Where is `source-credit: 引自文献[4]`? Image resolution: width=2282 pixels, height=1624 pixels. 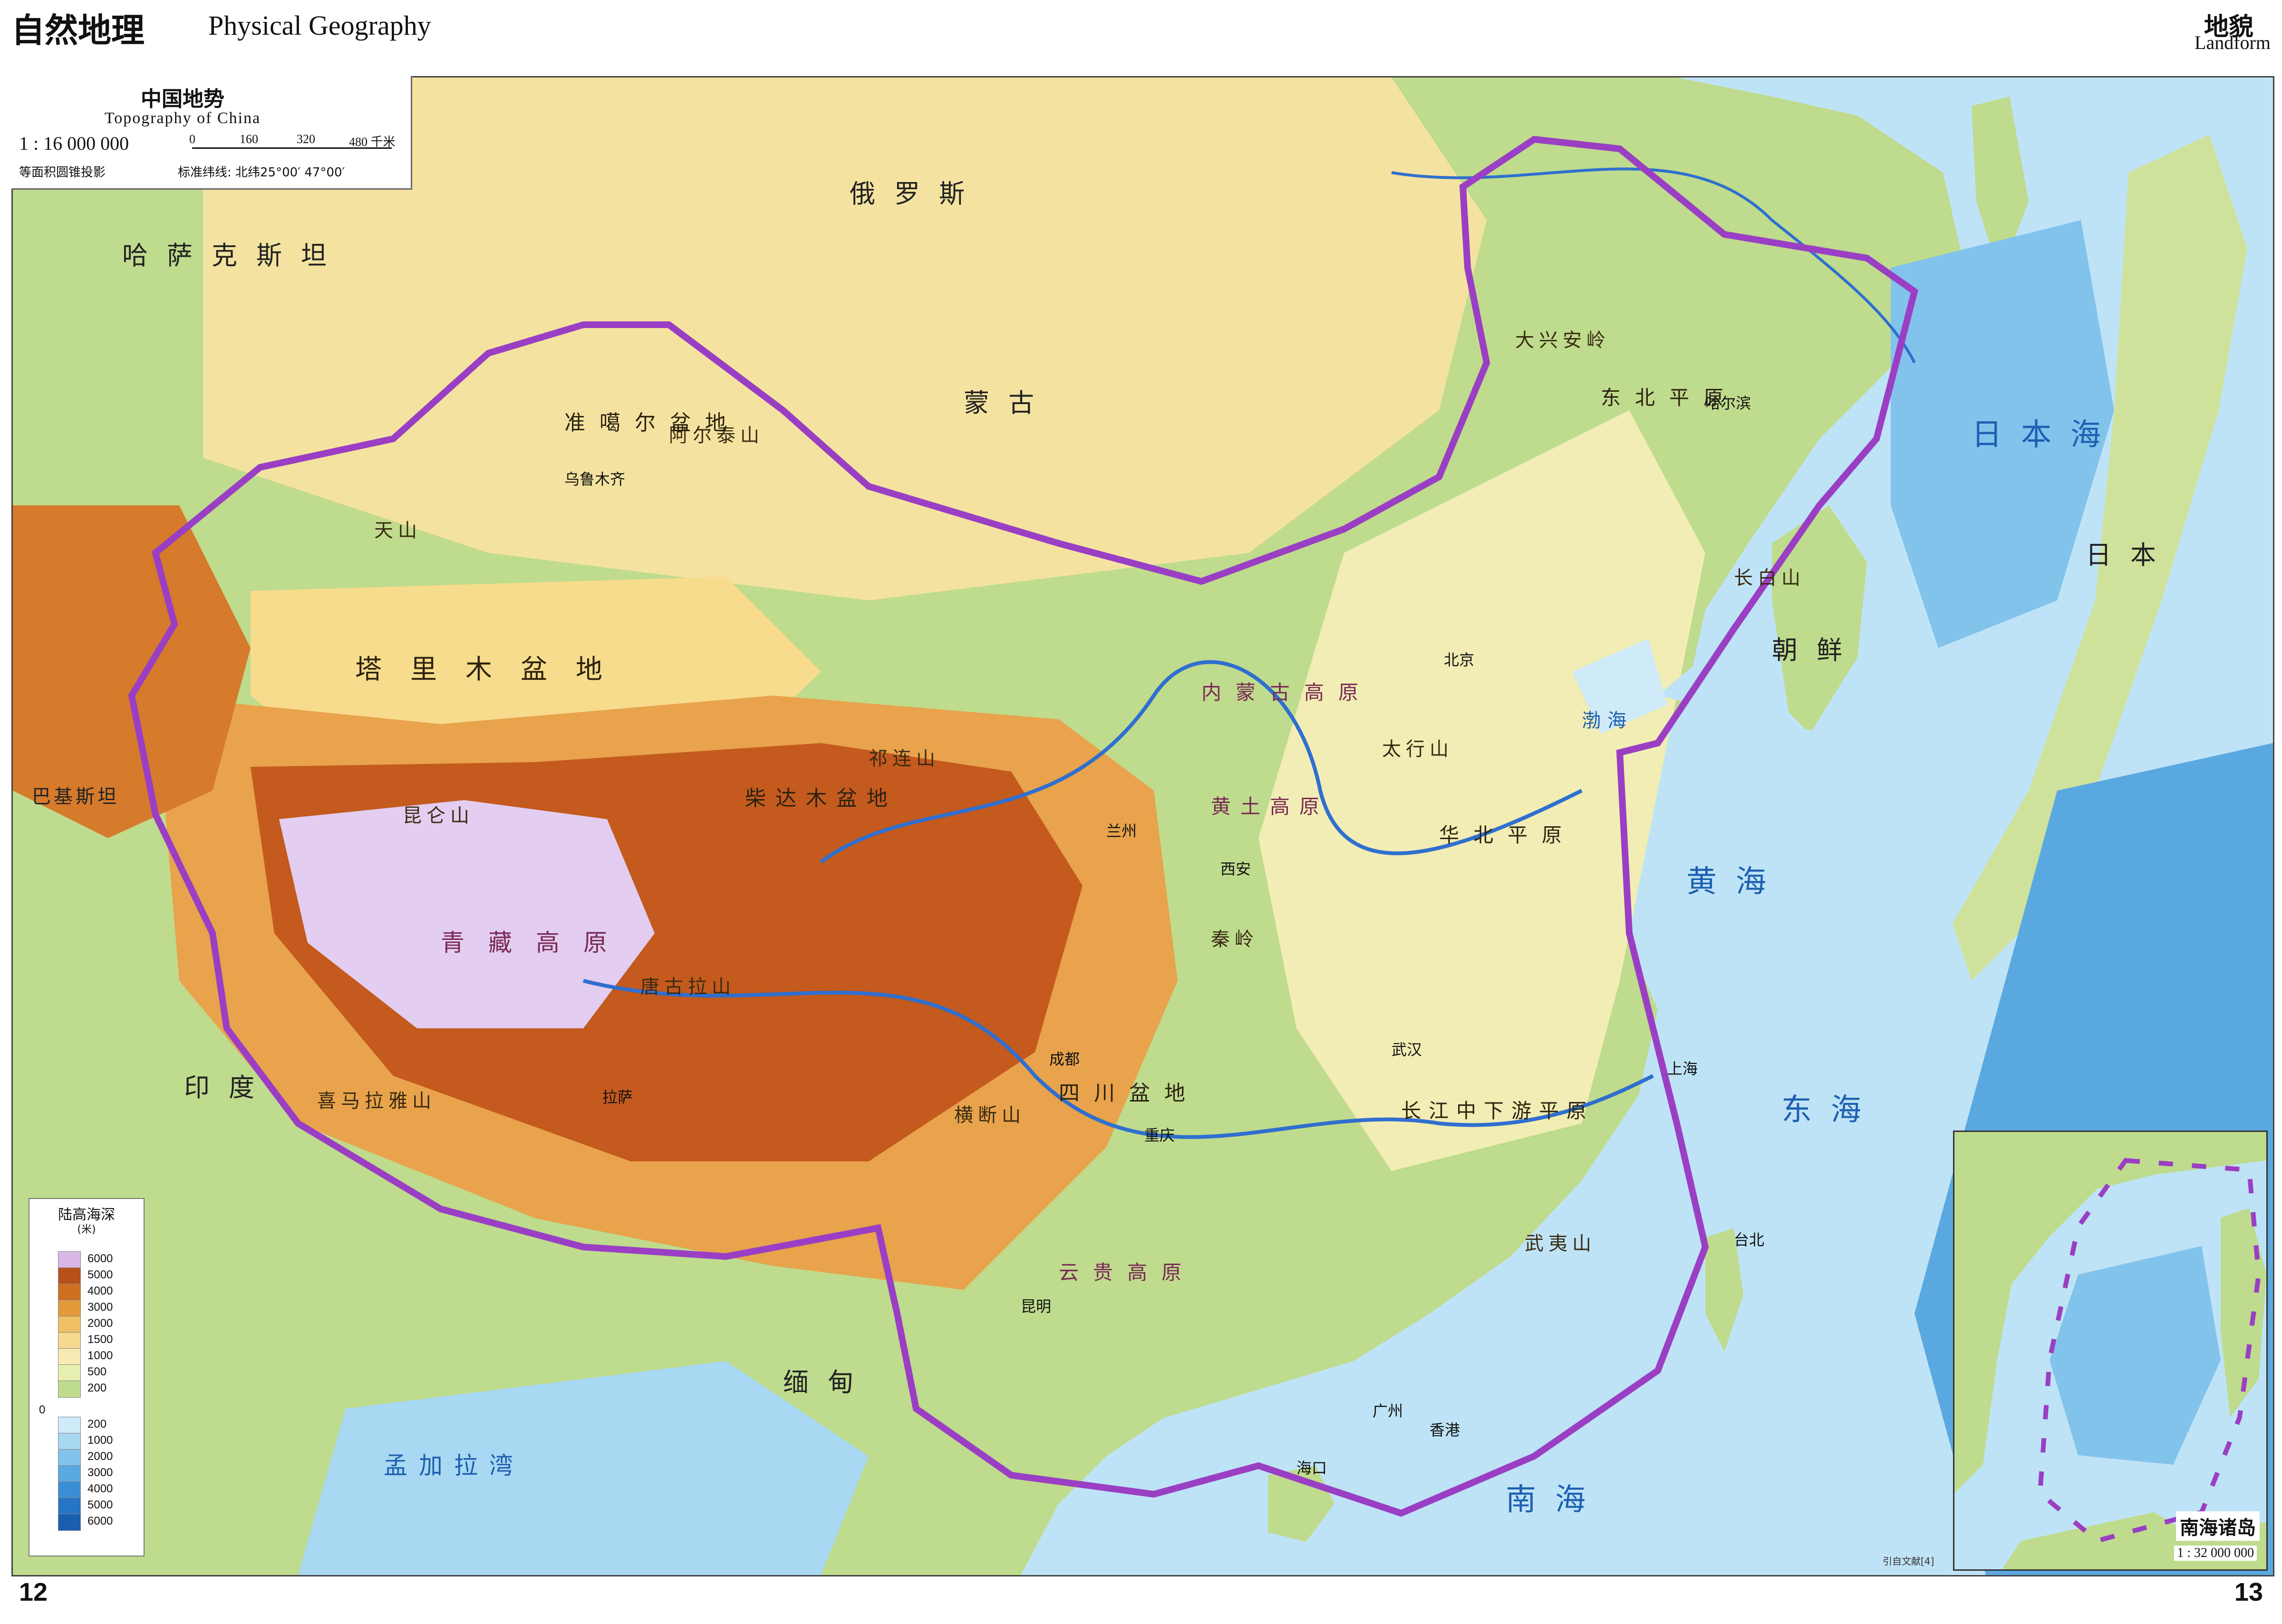
source-credit: 引自文献[4] is located at coordinates (1908, 1561).